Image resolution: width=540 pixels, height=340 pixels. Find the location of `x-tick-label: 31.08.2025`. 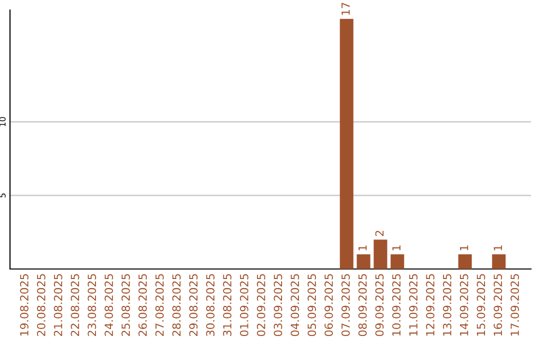

x-tick-label: 31.08.2025 is located at coordinates (227, 305).